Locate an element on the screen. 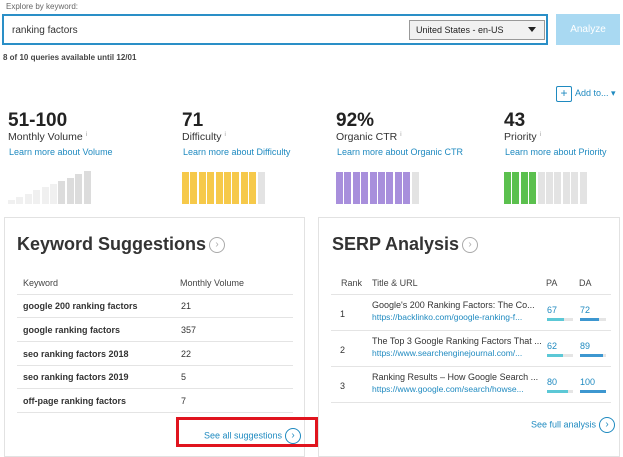  see-full-link: See full analysis › is located at coordinates (573, 425).